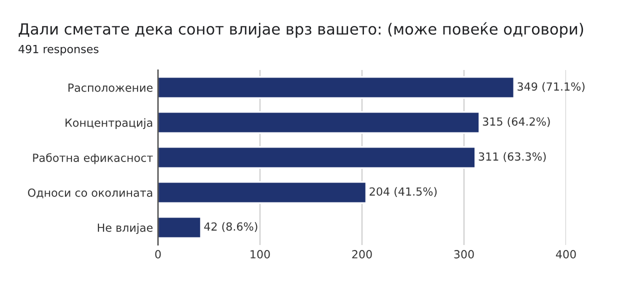  What do you see at coordinates (362, 254) in the screenshot?
I see `x-tick-label: 200` at bounding box center [362, 254].